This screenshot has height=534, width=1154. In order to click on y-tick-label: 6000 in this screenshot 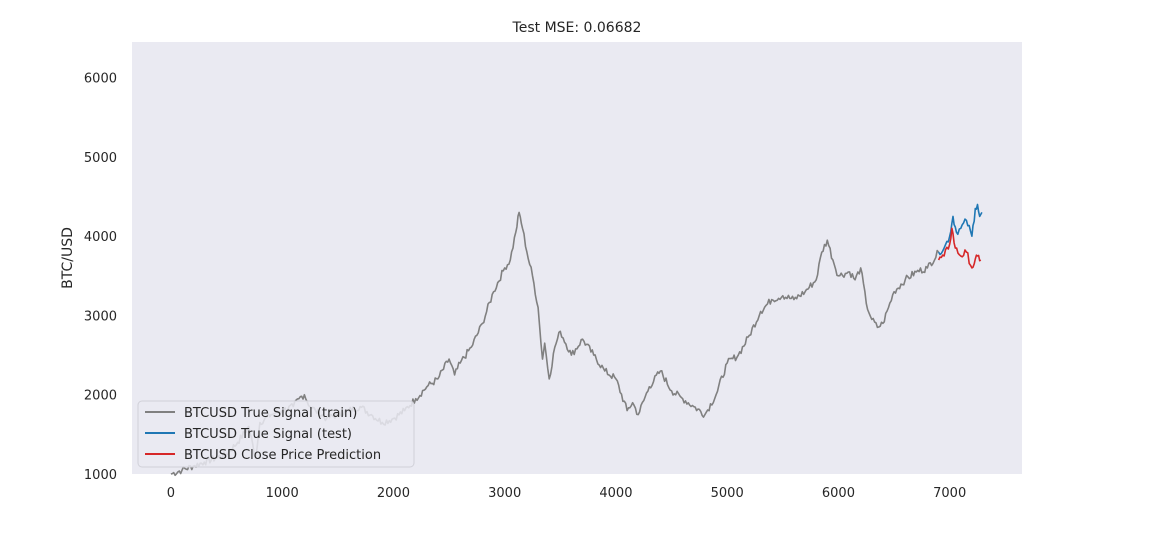, I will do `click(100, 79)`.